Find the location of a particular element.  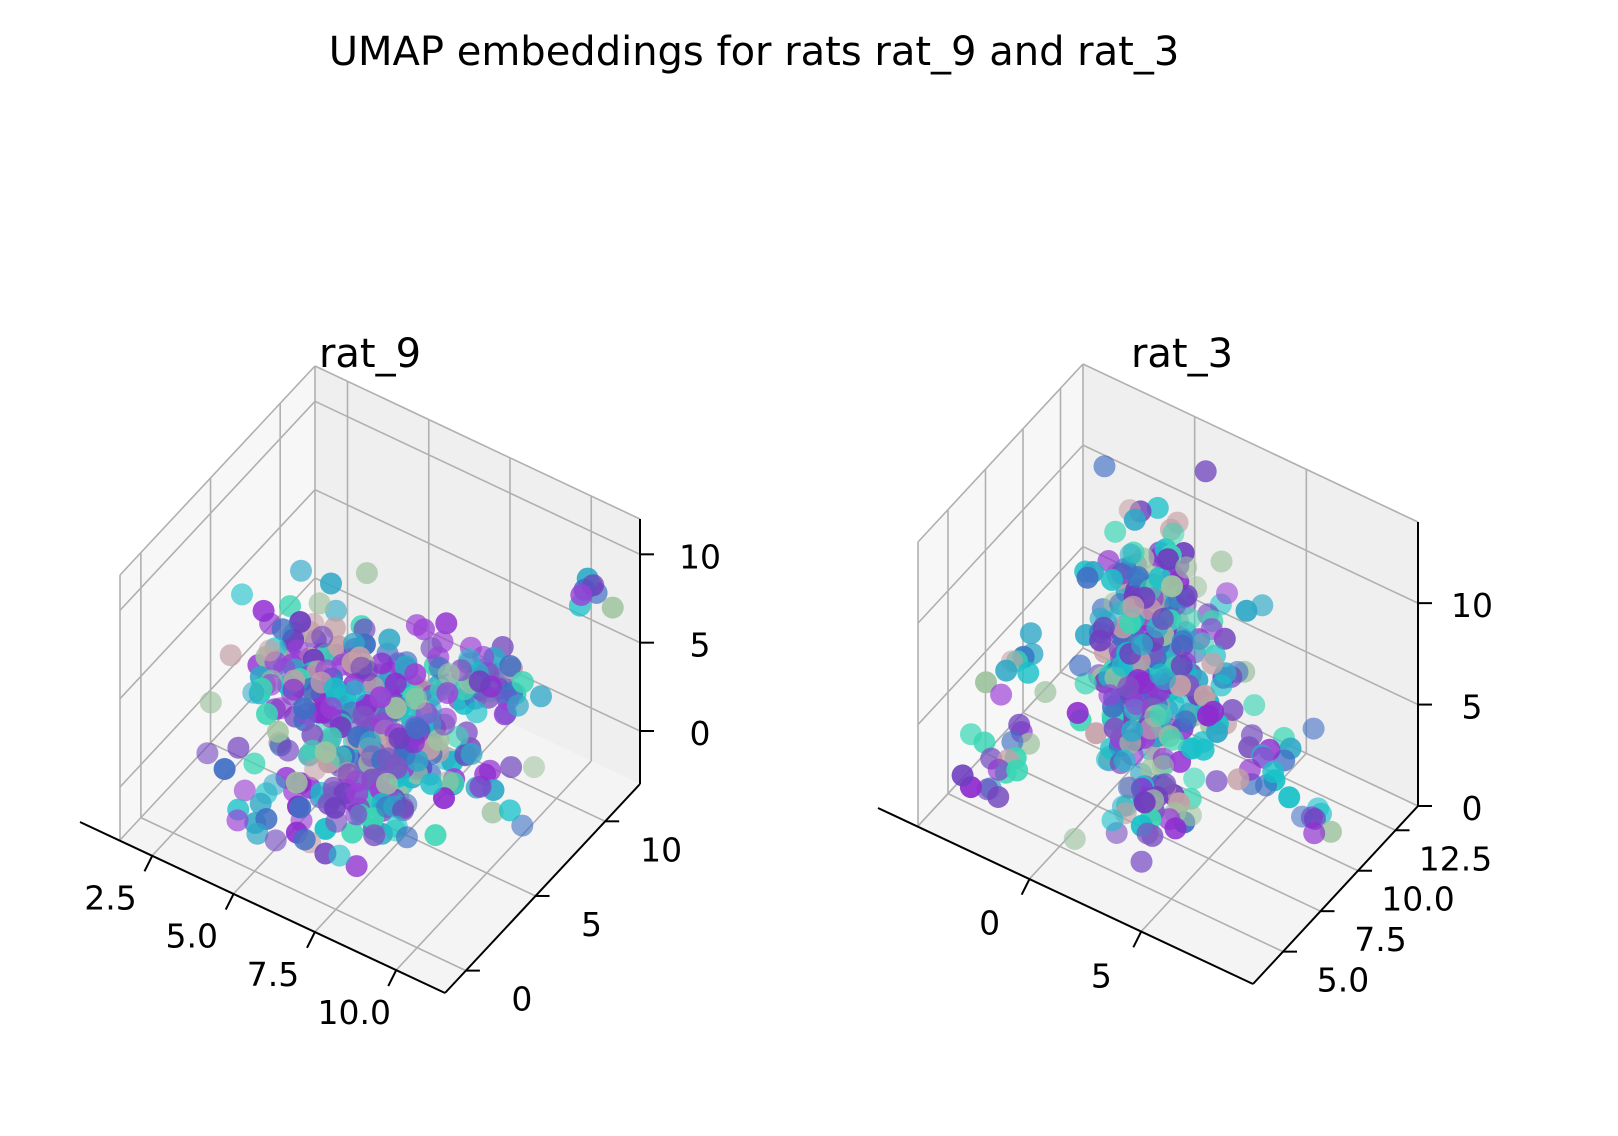

figure-suptitle: UMAP embeddings for rats rat_9 and rat_3 is located at coordinates (754, 52).